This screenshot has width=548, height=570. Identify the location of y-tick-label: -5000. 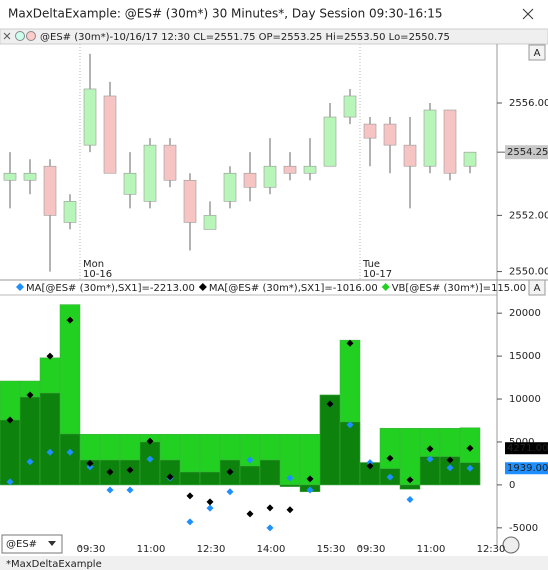
(523, 528).